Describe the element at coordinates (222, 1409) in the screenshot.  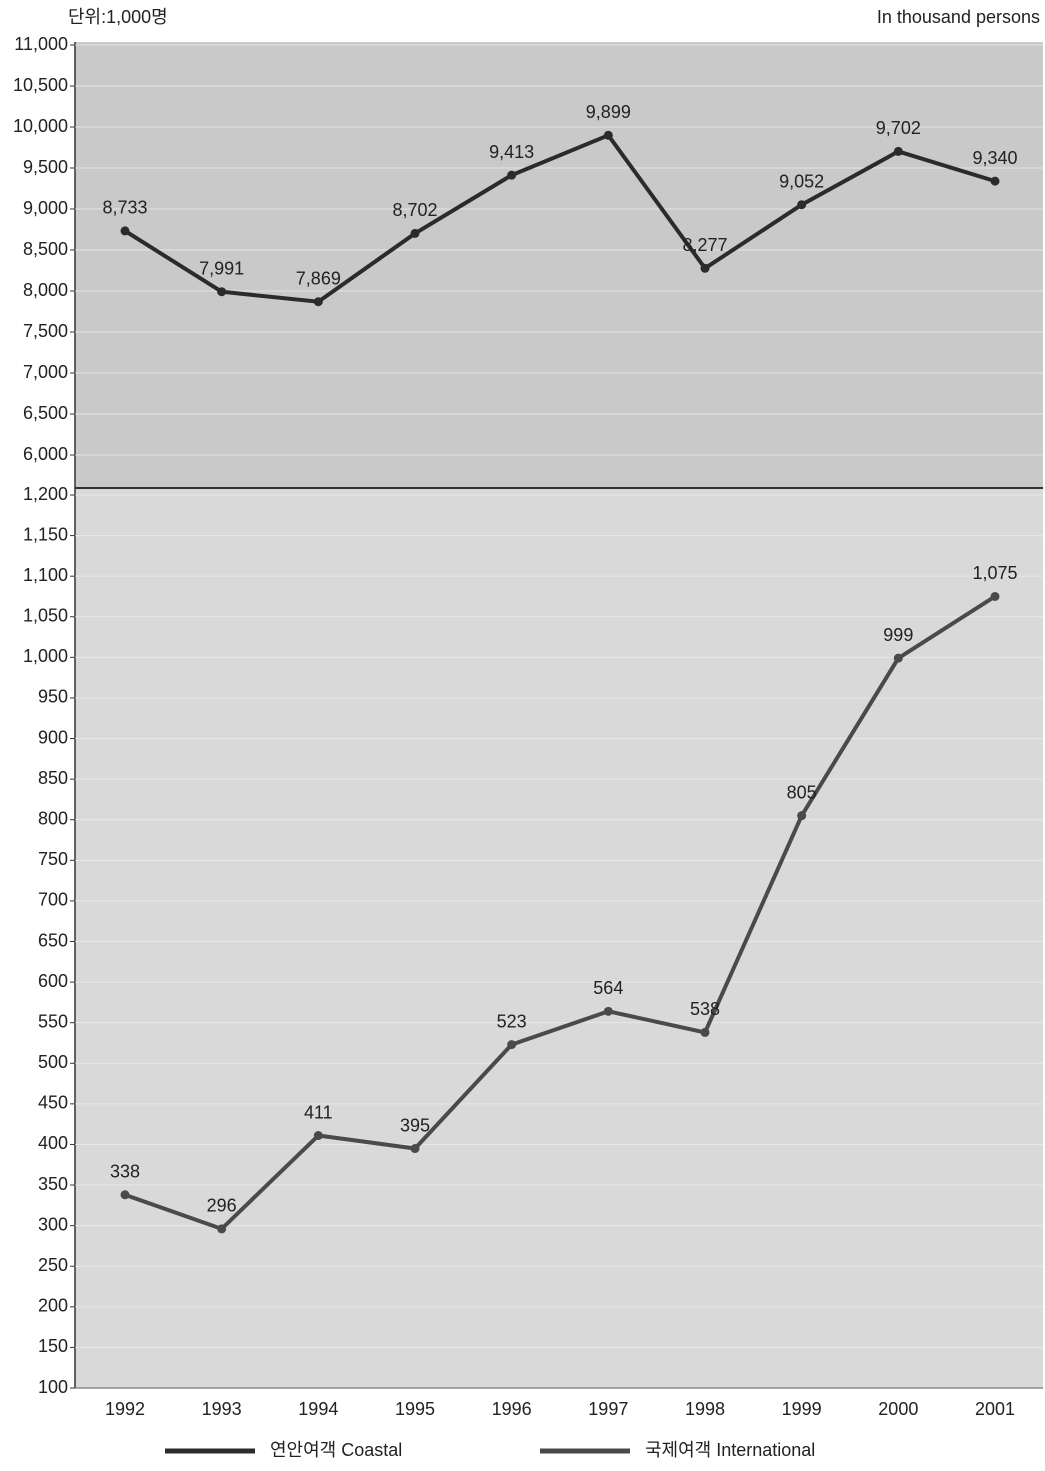
I see `x-tick-label: 1993` at that location.